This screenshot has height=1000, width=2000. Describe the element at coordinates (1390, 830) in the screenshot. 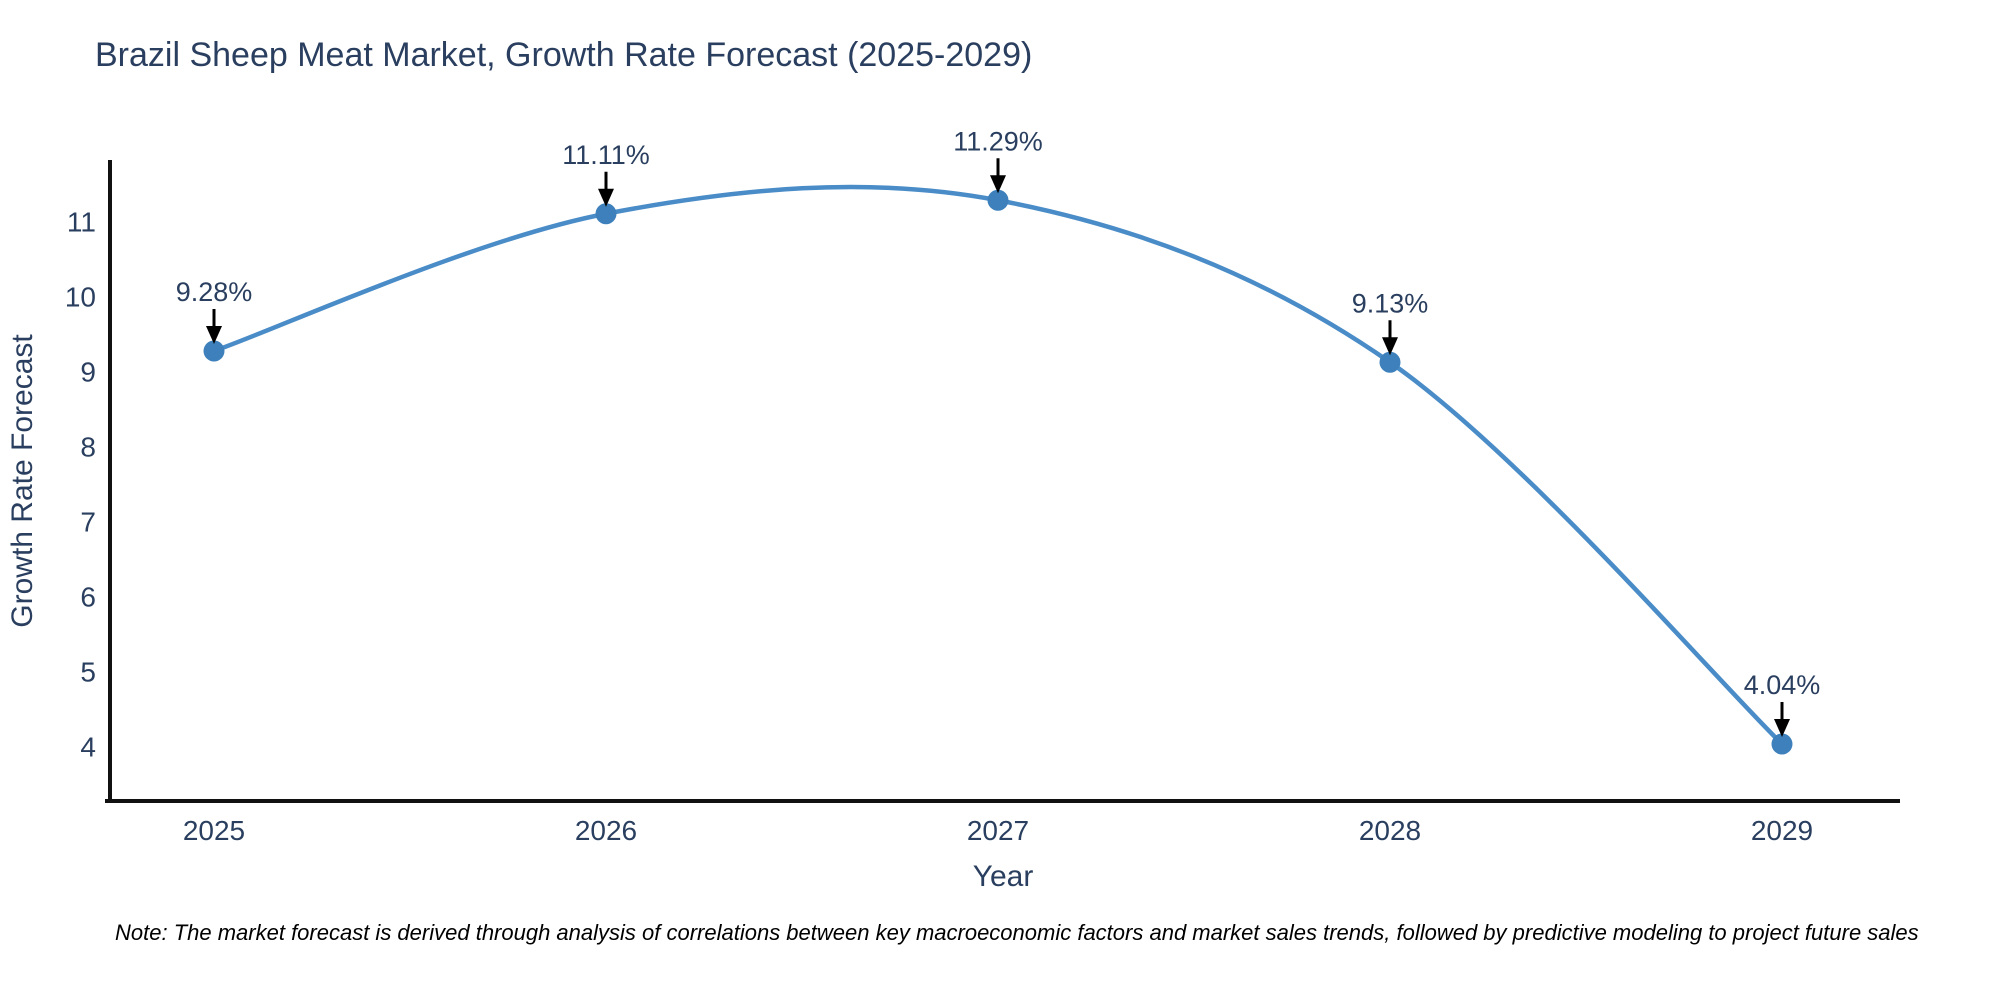

I see `x-tick-label: 2028` at that location.